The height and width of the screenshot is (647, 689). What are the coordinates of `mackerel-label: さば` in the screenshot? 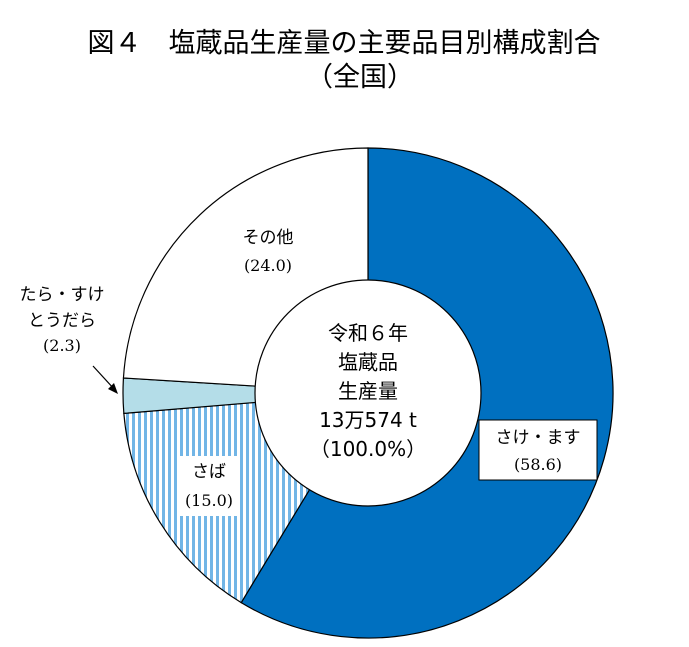 It's located at (209, 472).